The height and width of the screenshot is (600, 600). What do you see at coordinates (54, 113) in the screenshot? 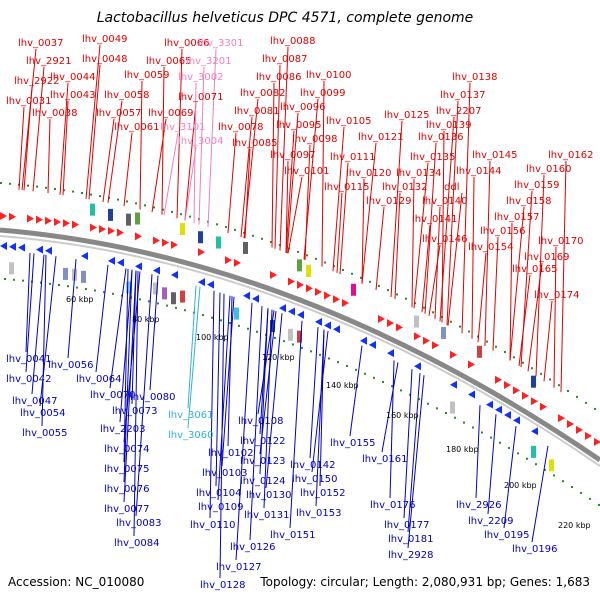
I see `forward-gene-label: lhv_0038` at bounding box center [54, 113].